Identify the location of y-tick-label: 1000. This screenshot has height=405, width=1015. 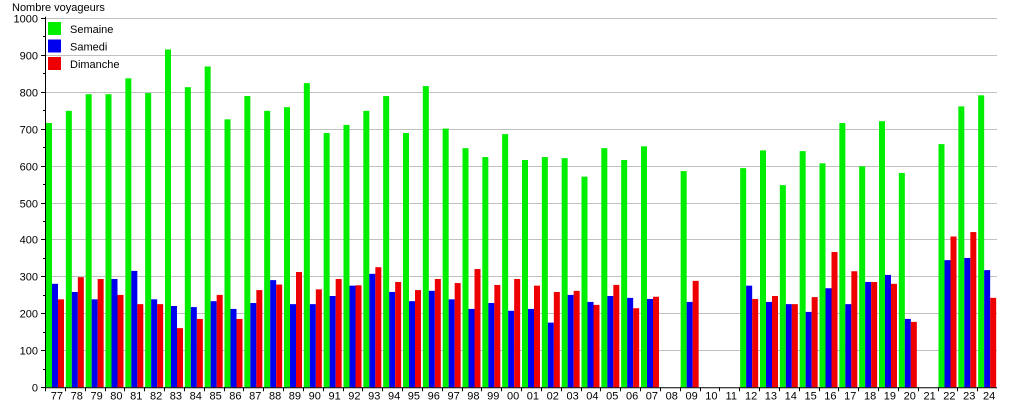
(26, 20).